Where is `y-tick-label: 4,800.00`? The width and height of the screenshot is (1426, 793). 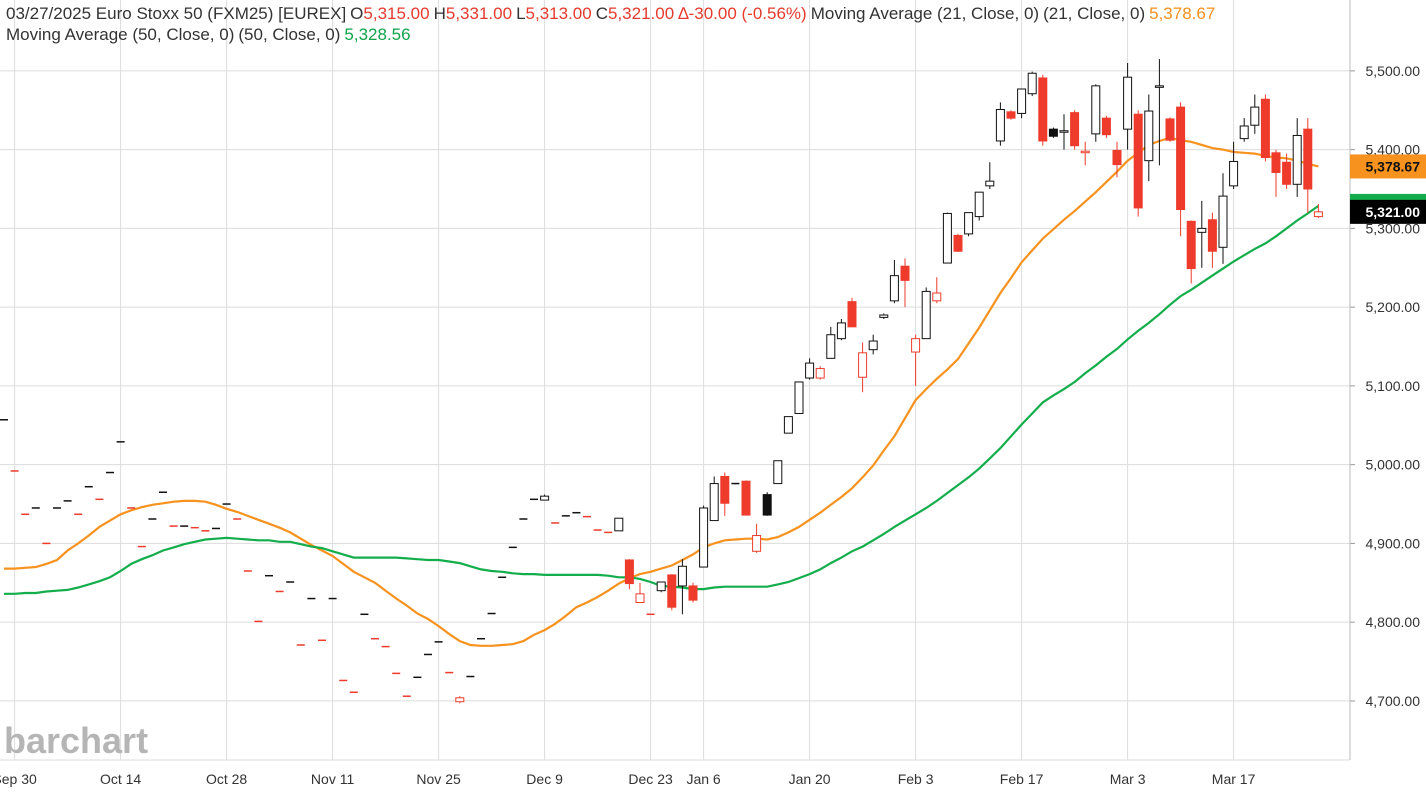
y-tick-label: 4,800.00 is located at coordinates (1393, 622).